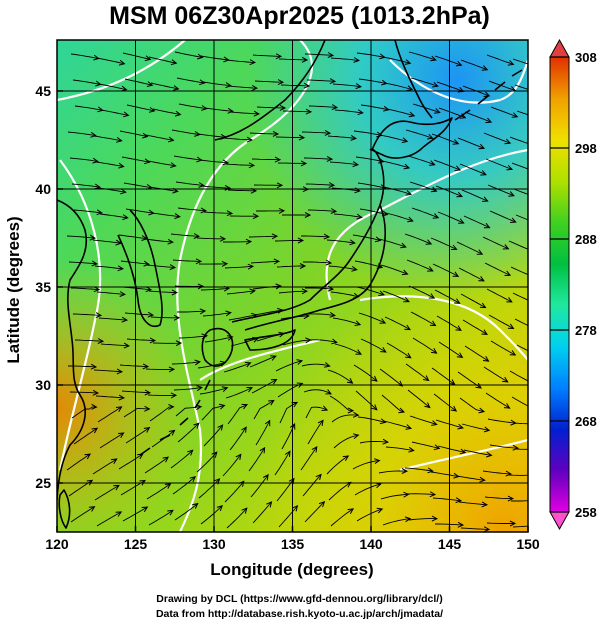 This screenshot has height=625, width=599. What do you see at coordinates (43, 287) in the screenshot?
I see `y-tick-label: 35` at bounding box center [43, 287].